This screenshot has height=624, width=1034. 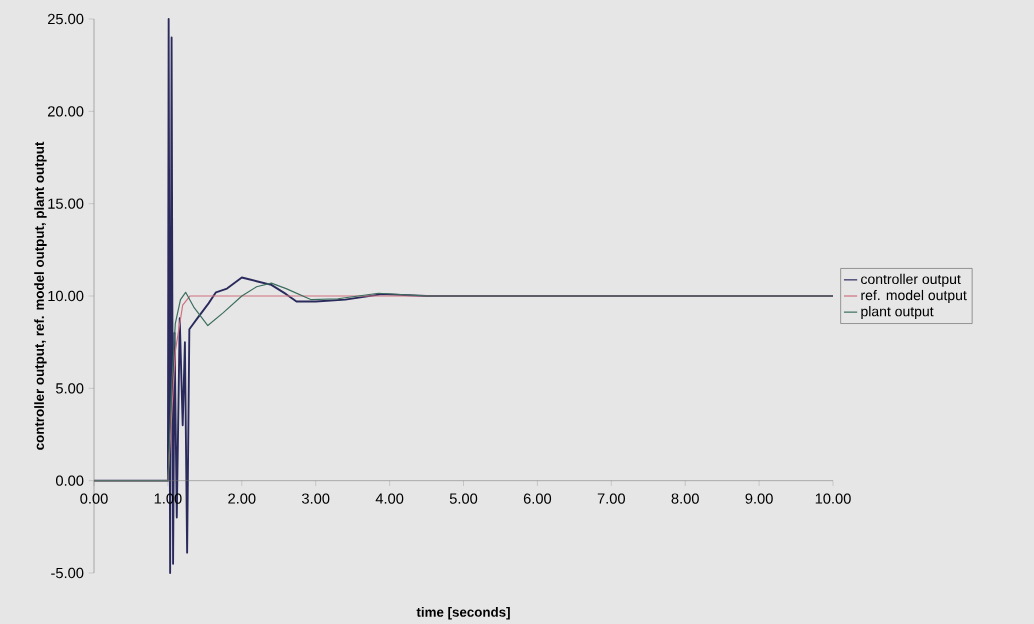 I want to click on y-tick-label: 0.00, so click(x=69, y=480).